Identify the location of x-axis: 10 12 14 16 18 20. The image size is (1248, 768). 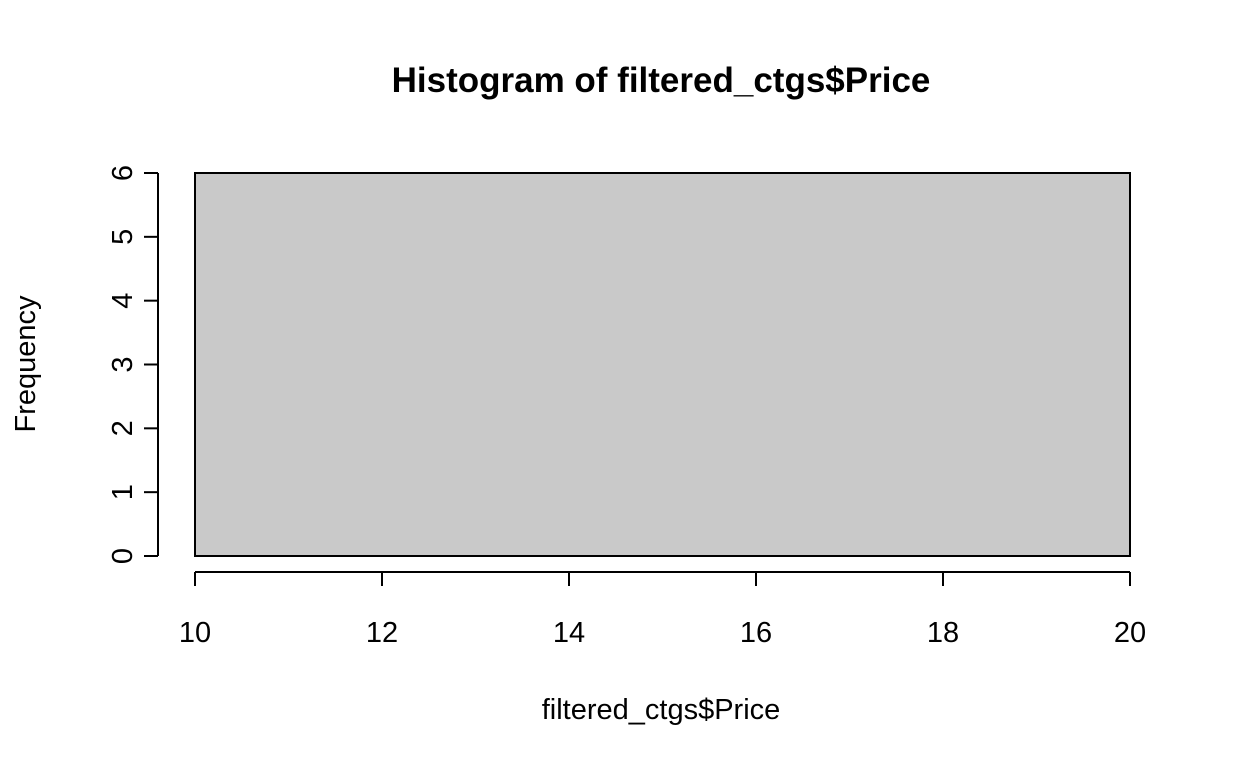
(662, 610).